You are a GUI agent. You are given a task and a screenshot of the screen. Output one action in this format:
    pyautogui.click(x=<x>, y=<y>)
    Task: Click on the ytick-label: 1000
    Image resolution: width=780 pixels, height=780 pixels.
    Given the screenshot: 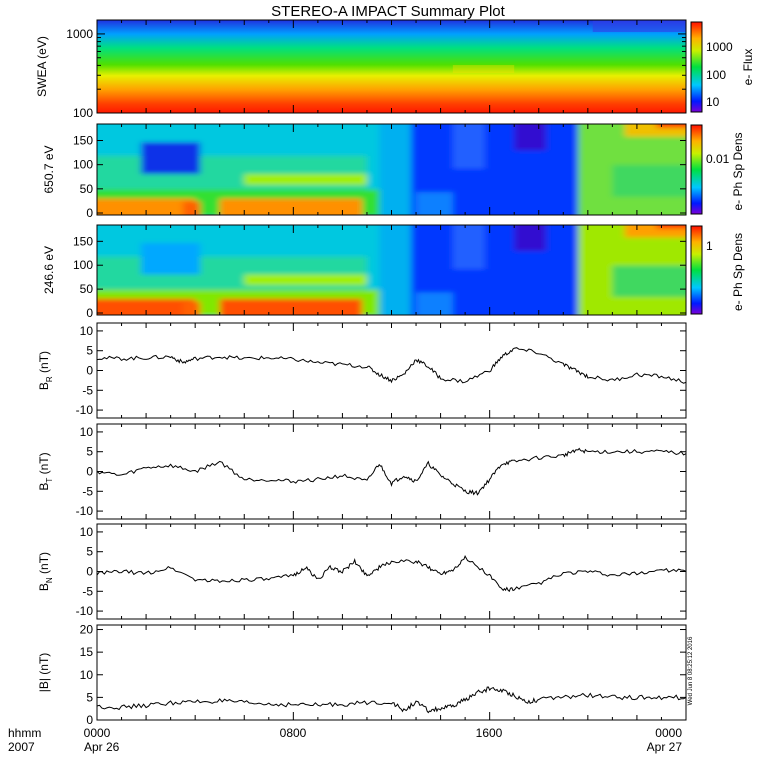 What is the action you would take?
    pyautogui.click(x=79, y=34)
    